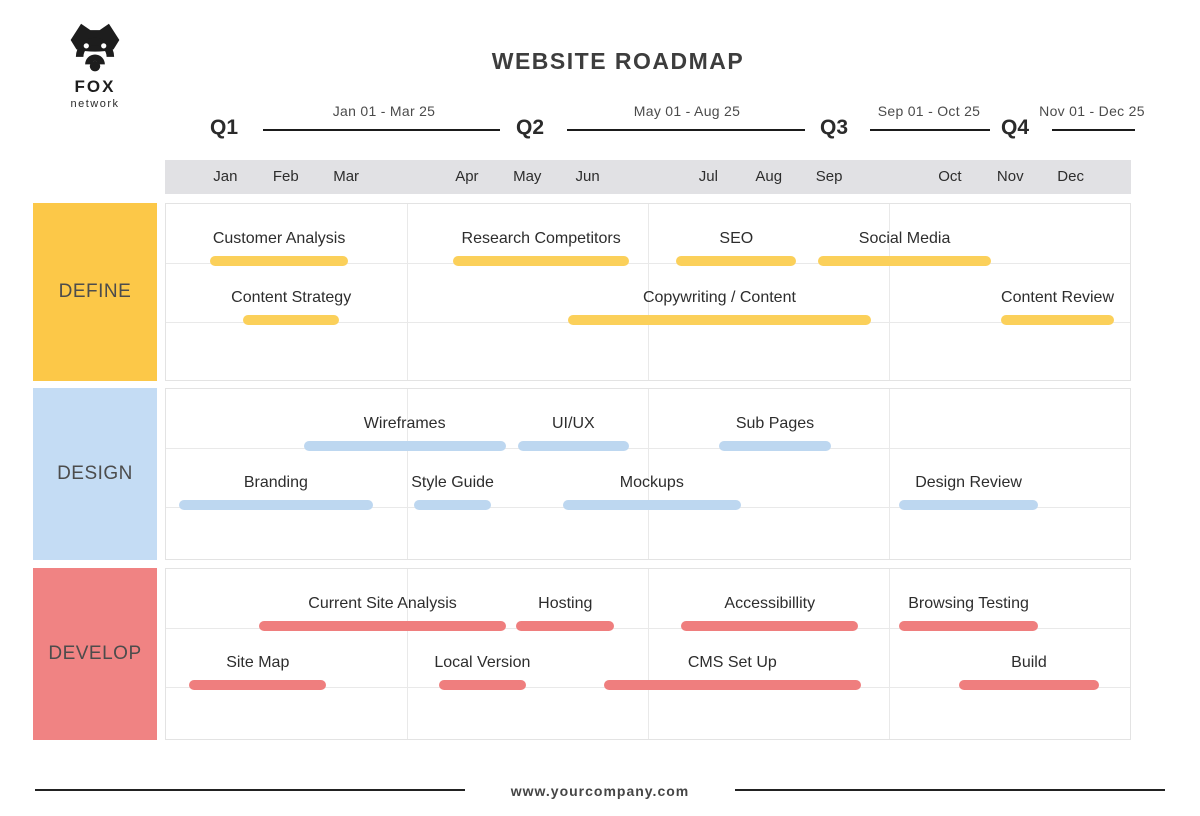 Image resolution: width=1200 pixels, height=816 pixels. I want to click on section-label-define: DEFINE, so click(95, 292).